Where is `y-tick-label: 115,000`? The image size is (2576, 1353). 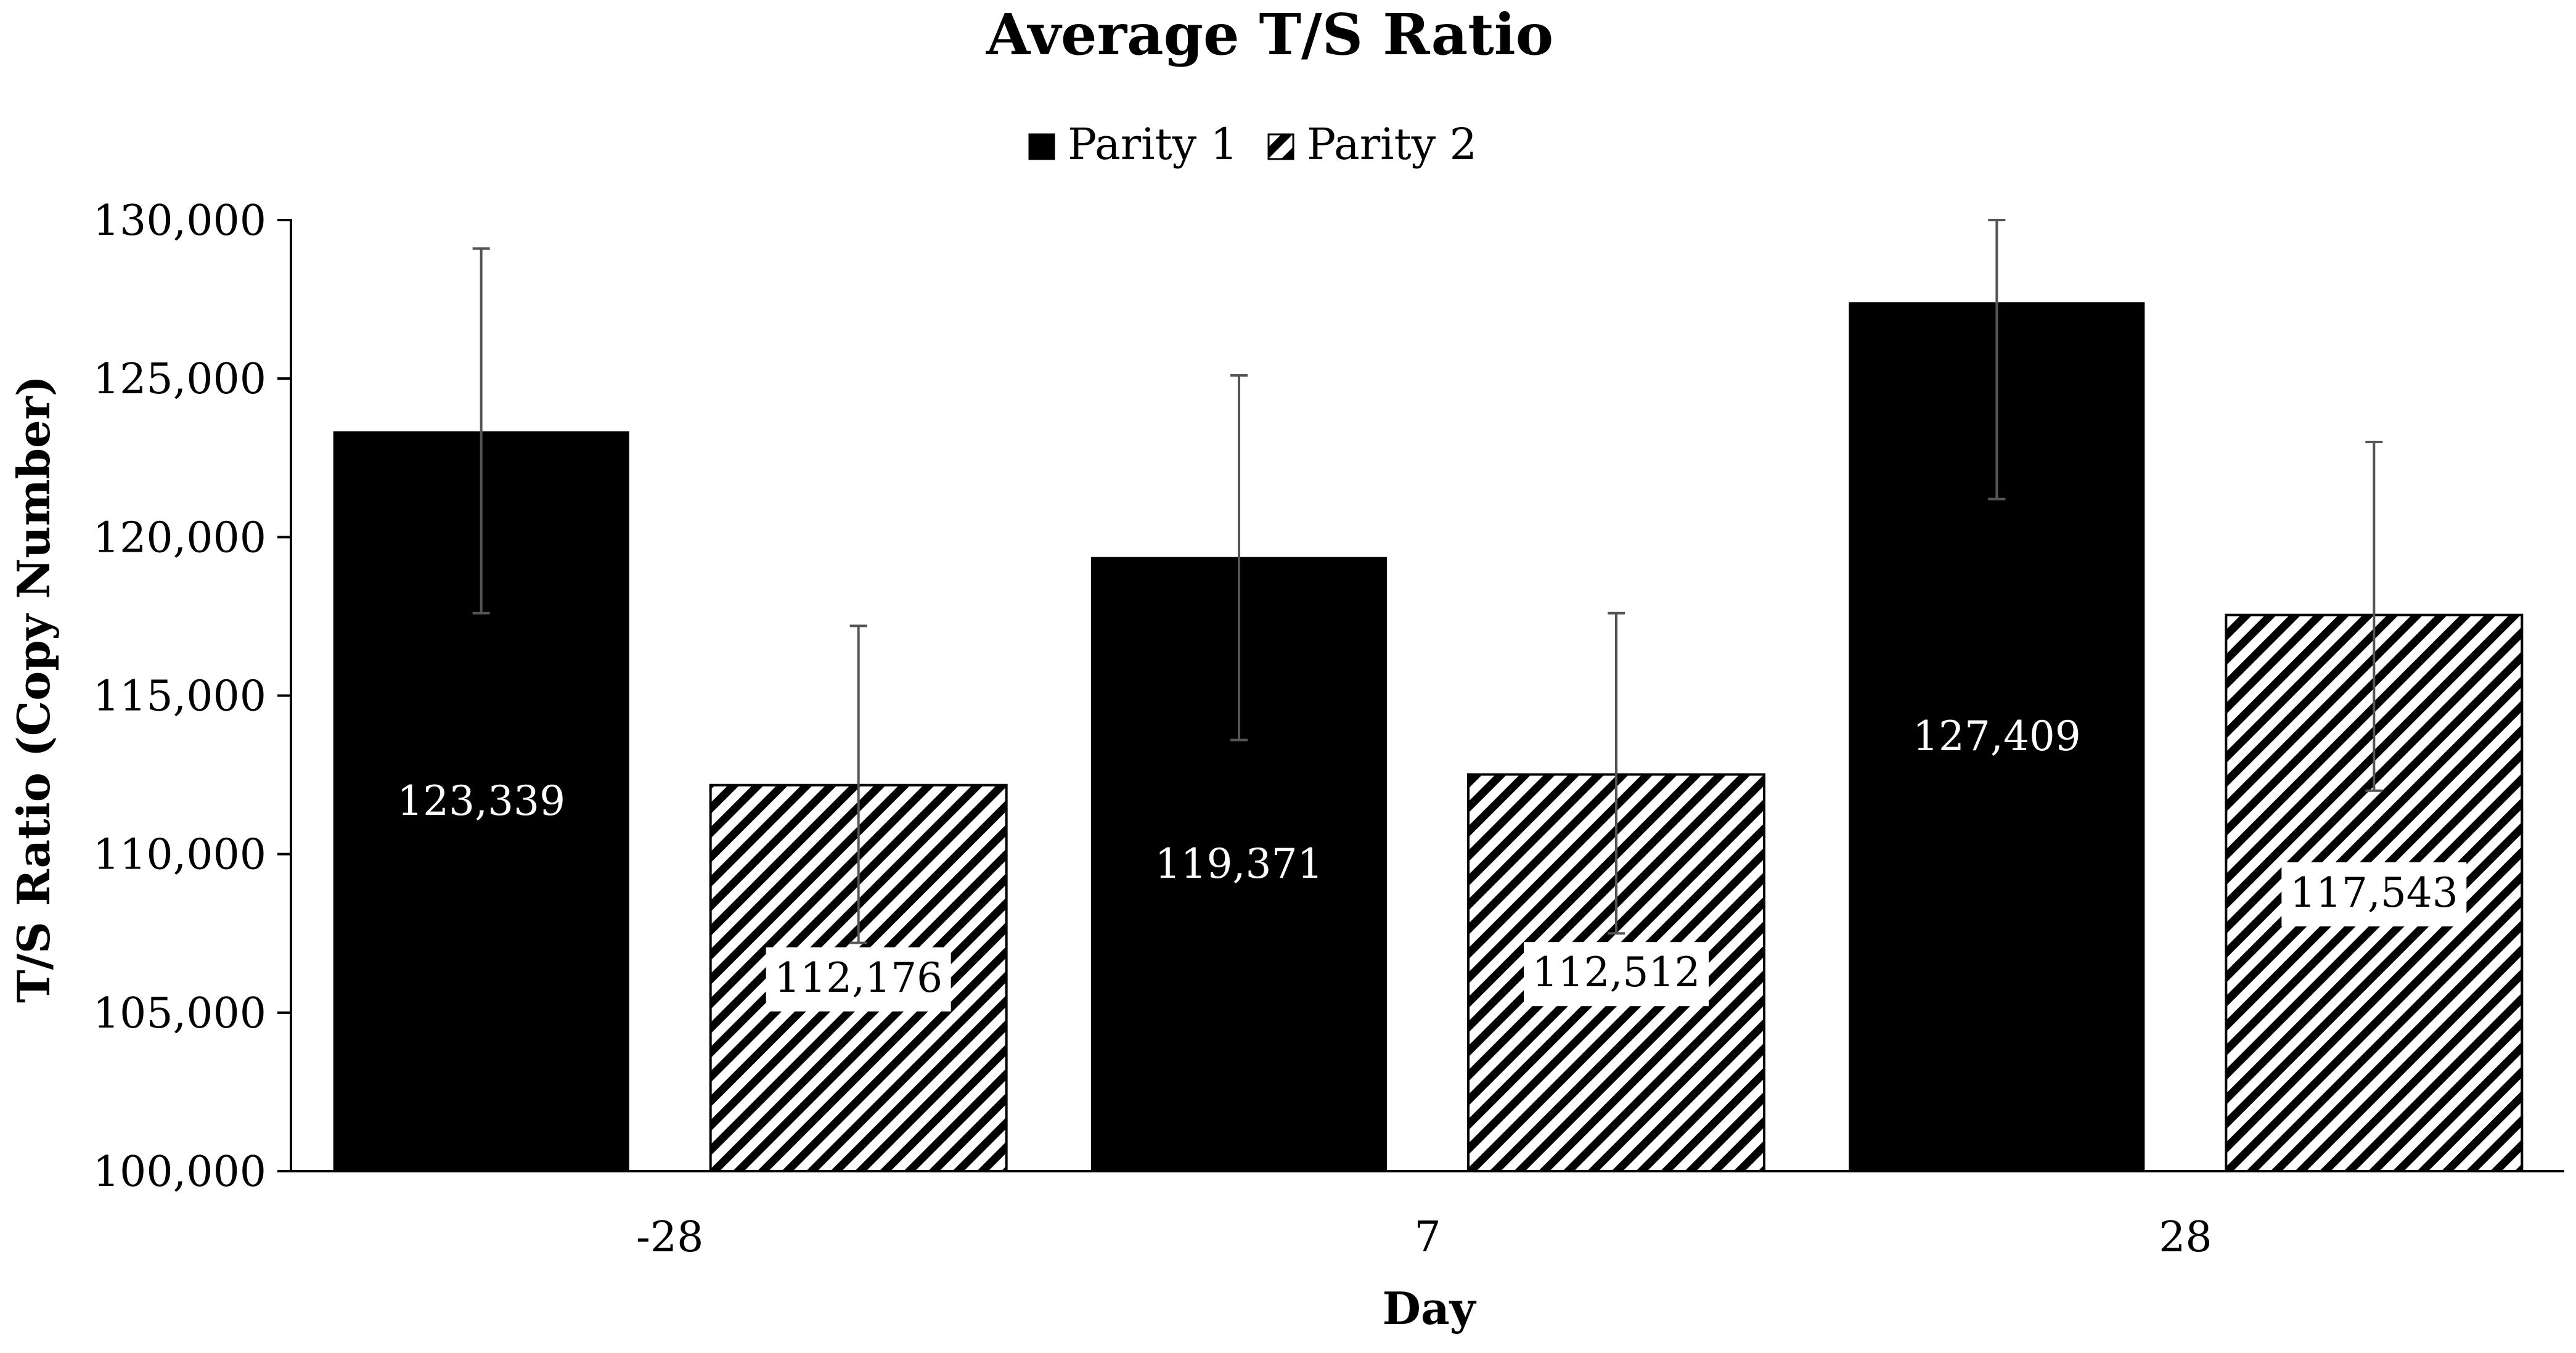
y-tick-label: 115,000 is located at coordinates (179, 697).